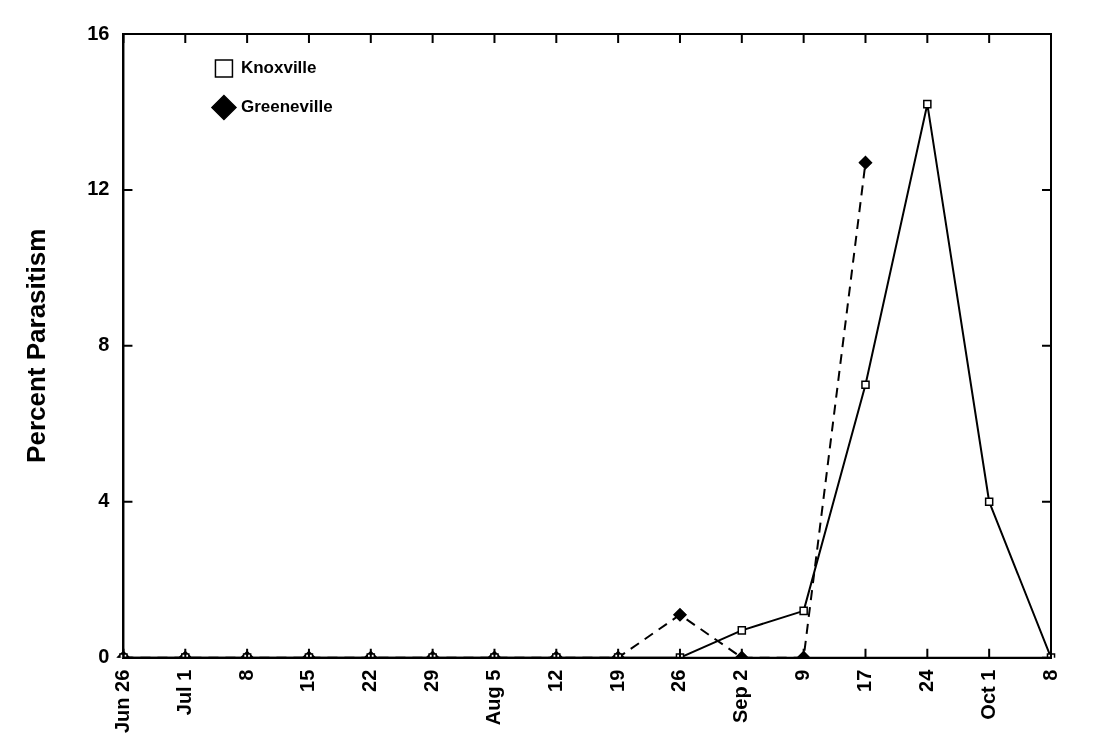 Image resolution: width=1095 pixels, height=753 pixels. Describe the element at coordinates (987, 694) in the screenshot. I see `x-tick-label: Oct 1` at that location.